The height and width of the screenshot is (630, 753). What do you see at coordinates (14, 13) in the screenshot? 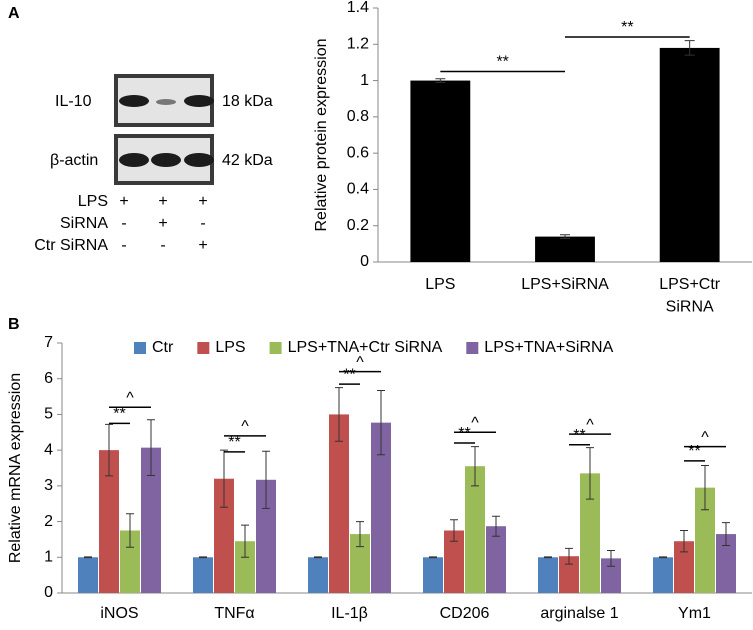
I see `panel-label: A` at bounding box center [14, 13].